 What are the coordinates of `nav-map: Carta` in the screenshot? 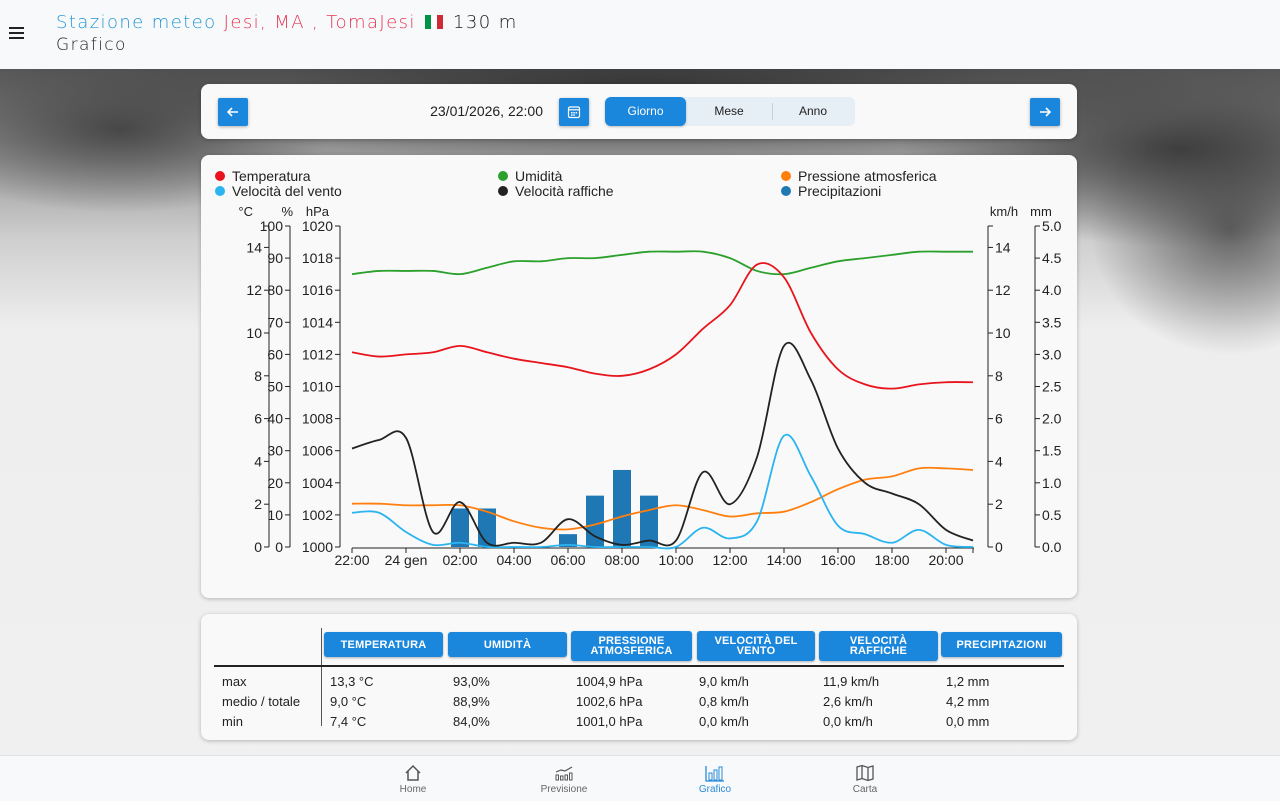 It's located at (865, 779).